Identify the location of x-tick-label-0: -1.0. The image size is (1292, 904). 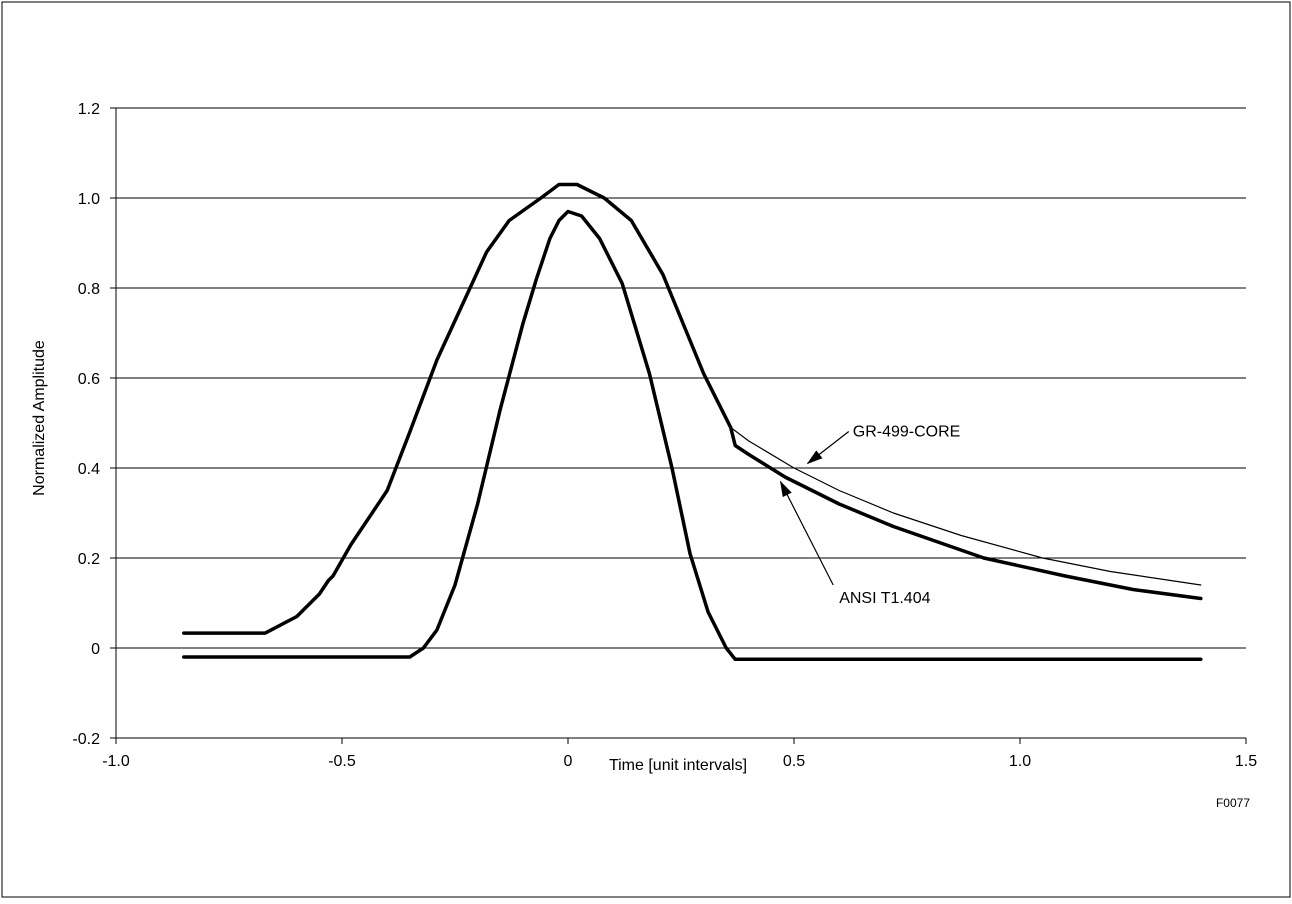
(116, 761).